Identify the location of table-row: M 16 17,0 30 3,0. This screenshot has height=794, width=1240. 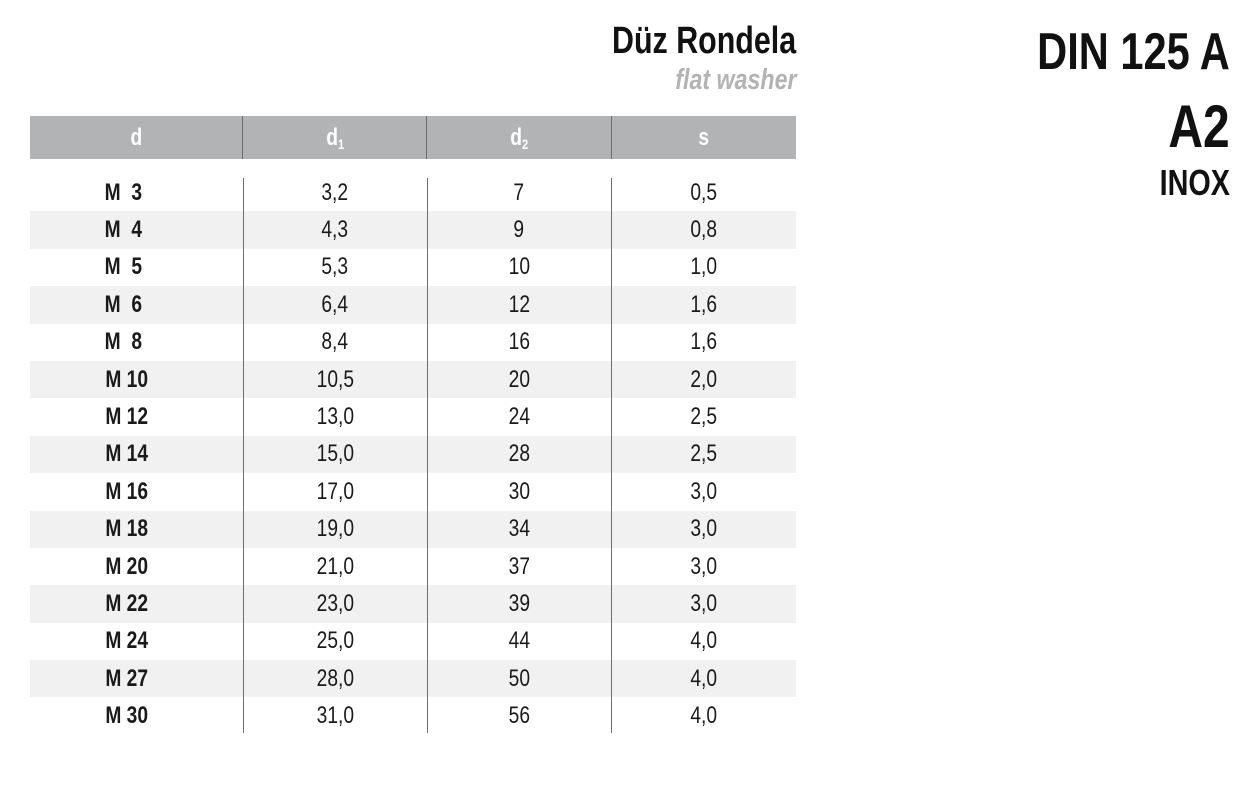
(413, 491).